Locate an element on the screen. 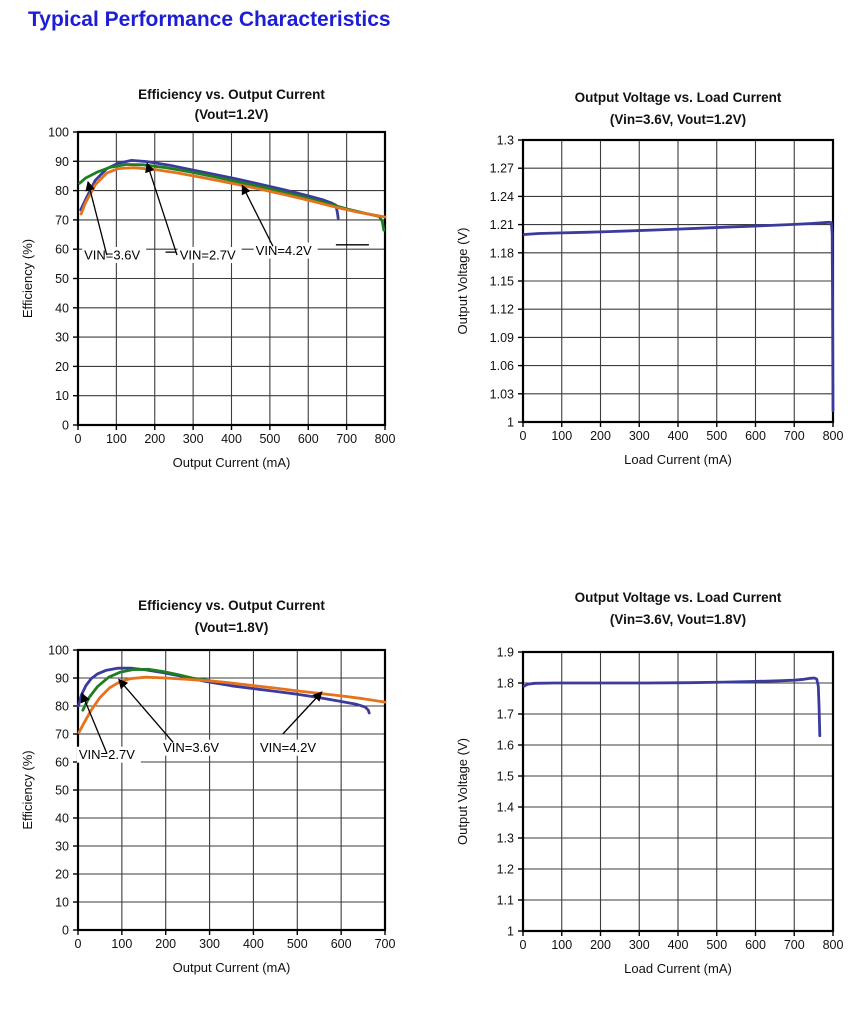 This screenshot has height=1012, width=865. svg-text: 1.18 is located at coordinates (502, 253).